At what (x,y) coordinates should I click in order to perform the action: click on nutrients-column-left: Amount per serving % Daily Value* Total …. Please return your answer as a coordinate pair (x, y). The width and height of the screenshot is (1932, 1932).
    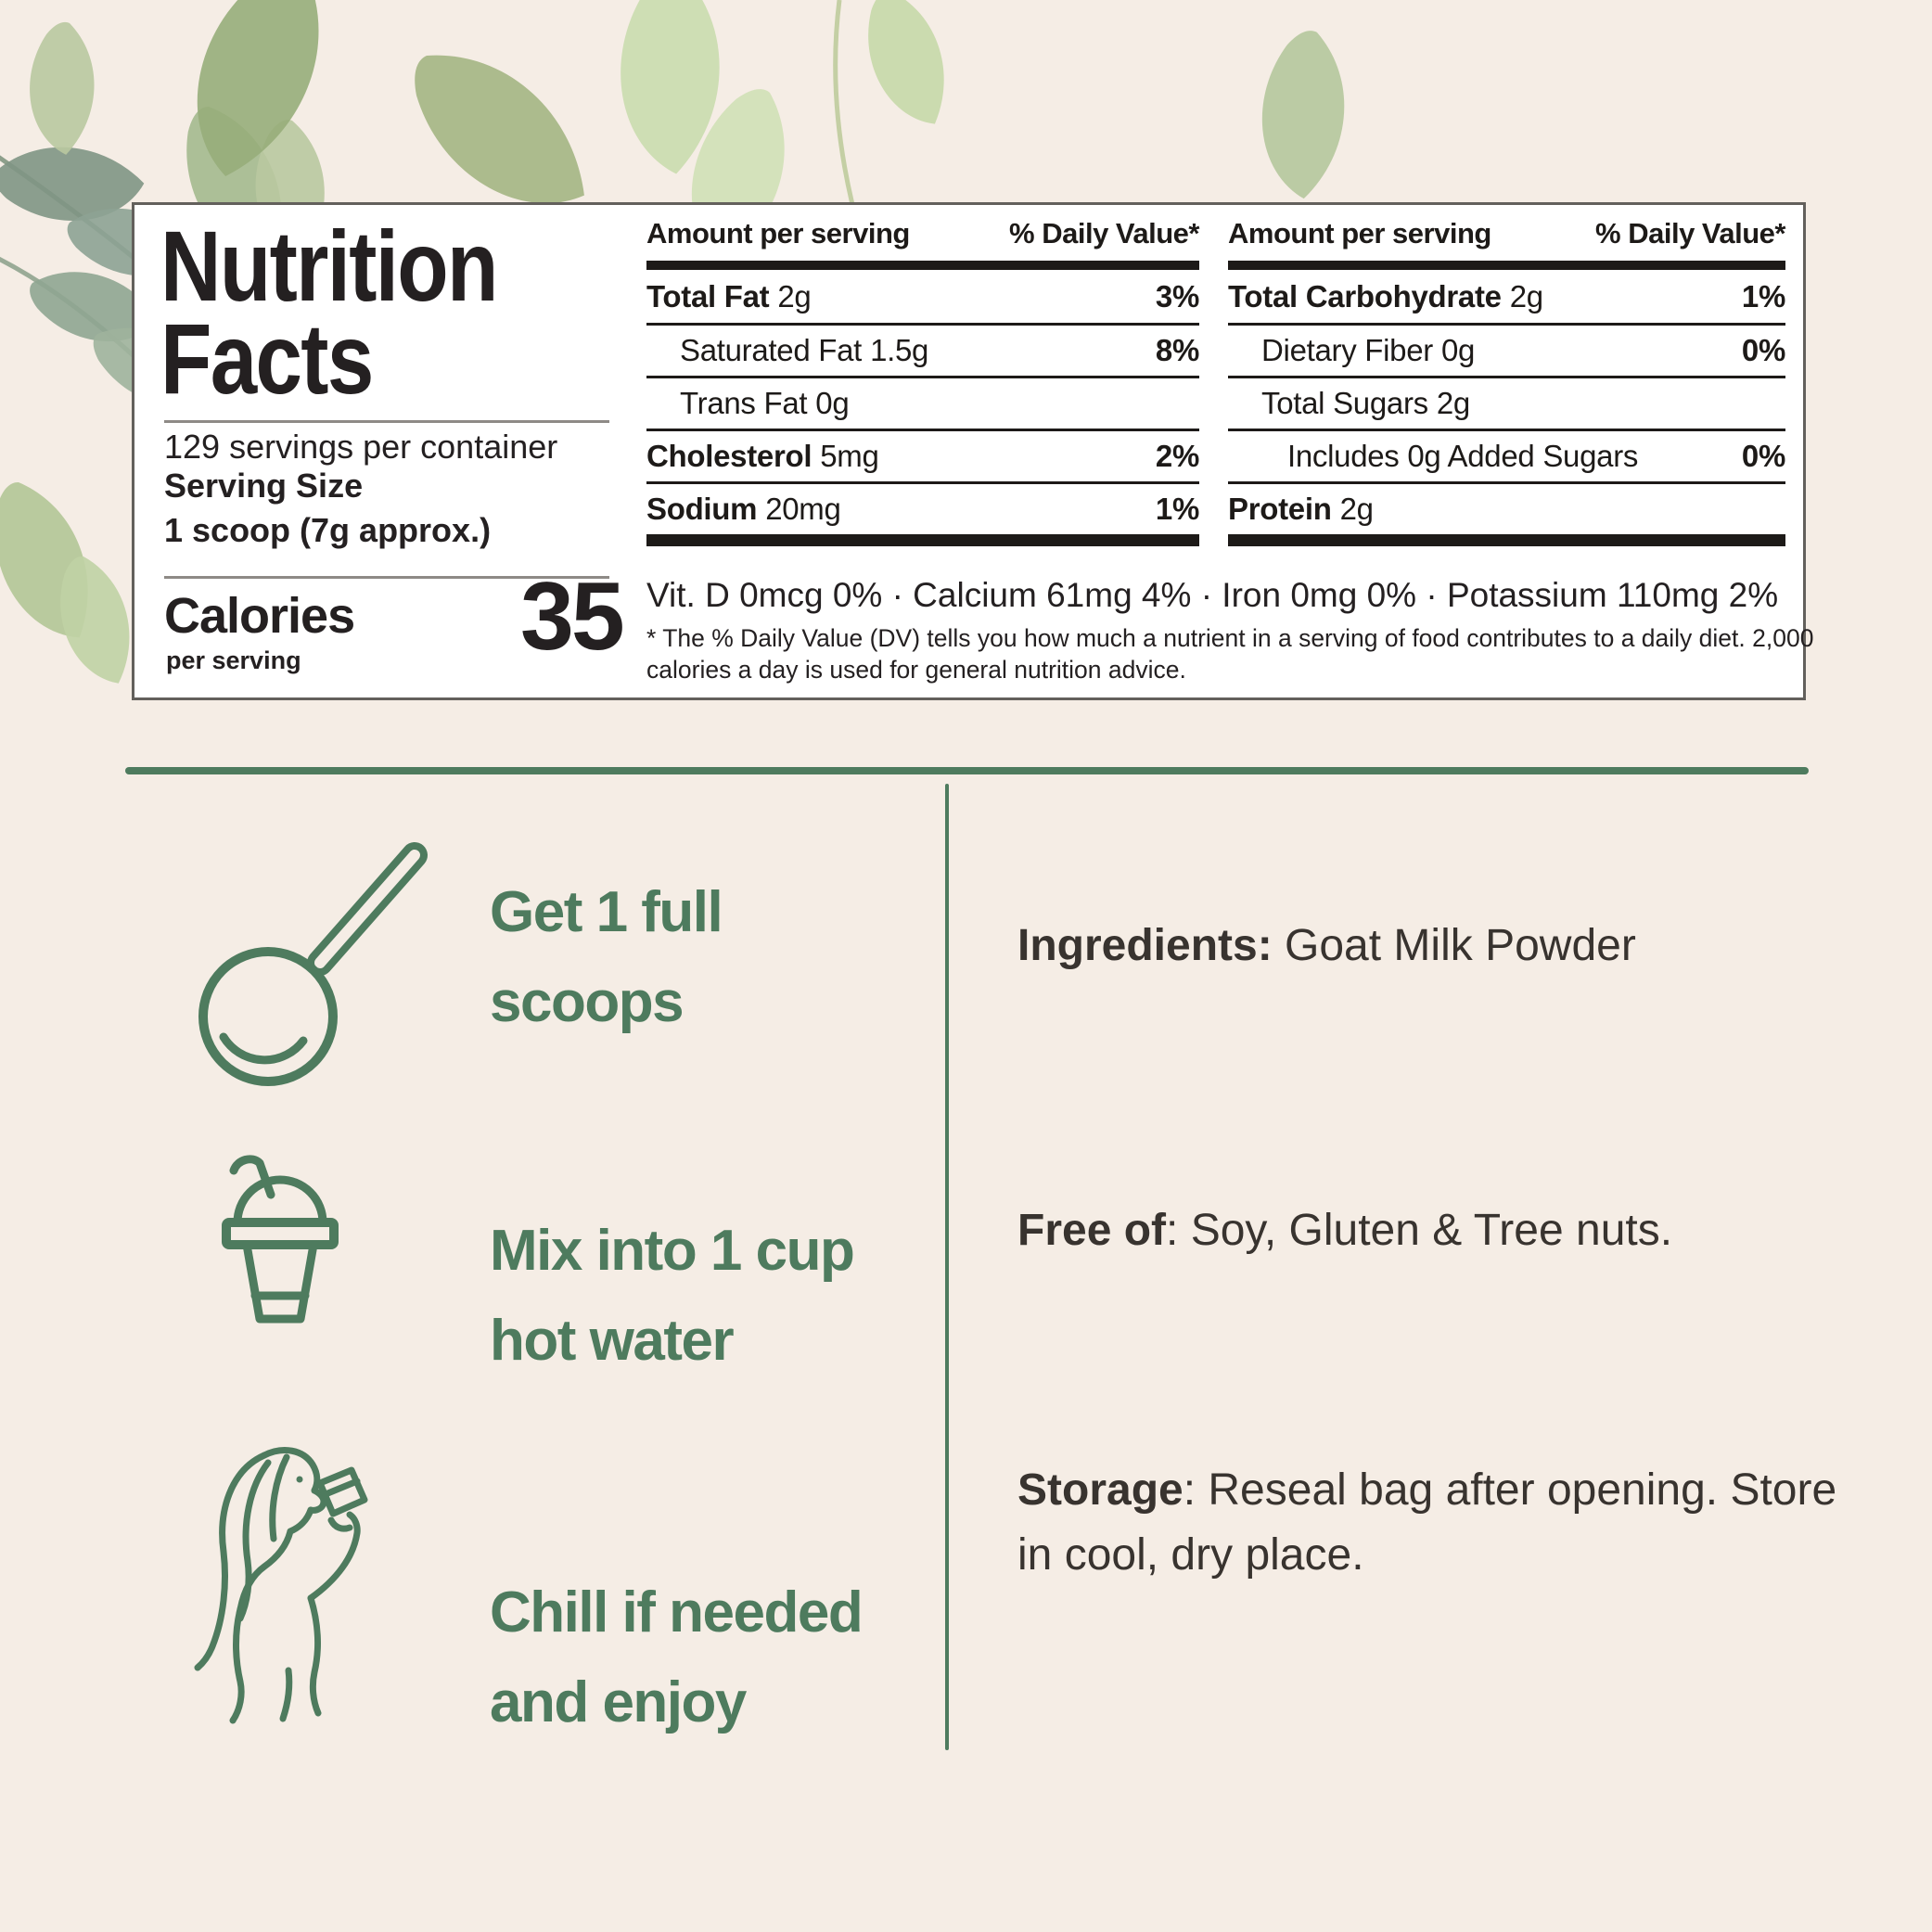
    Looking at the image, I should click on (922, 382).